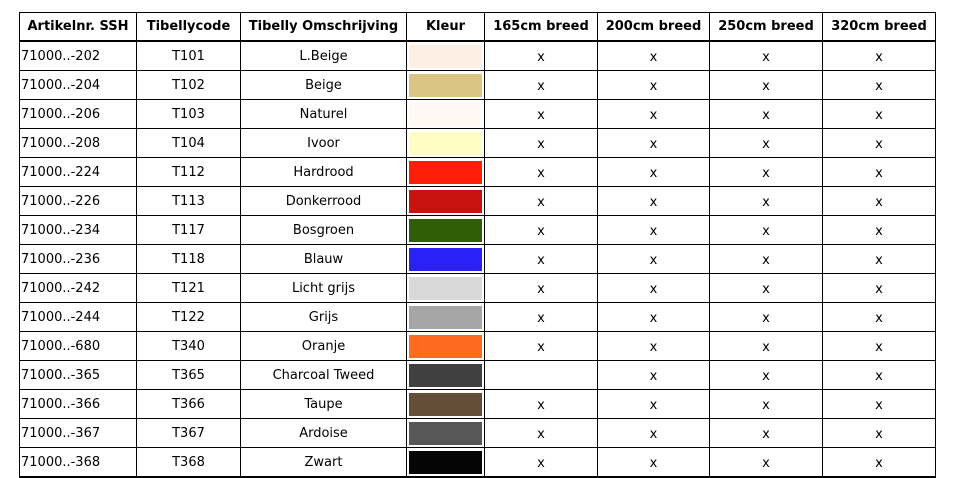 The image size is (960, 478). What do you see at coordinates (78, 172) in the screenshot?
I see `artikelnr-cell: 71000..-224` at bounding box center [78, 172].